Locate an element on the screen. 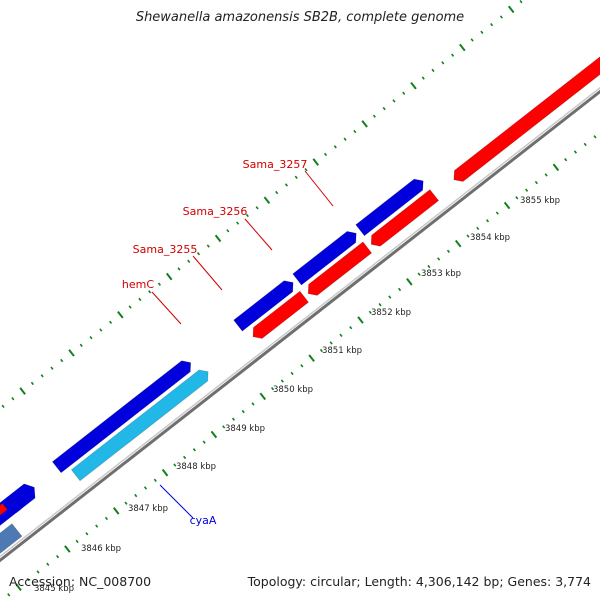 This screenshot has height=600, width=600. Sama_3256-gene is located at coordinates (389, 207).